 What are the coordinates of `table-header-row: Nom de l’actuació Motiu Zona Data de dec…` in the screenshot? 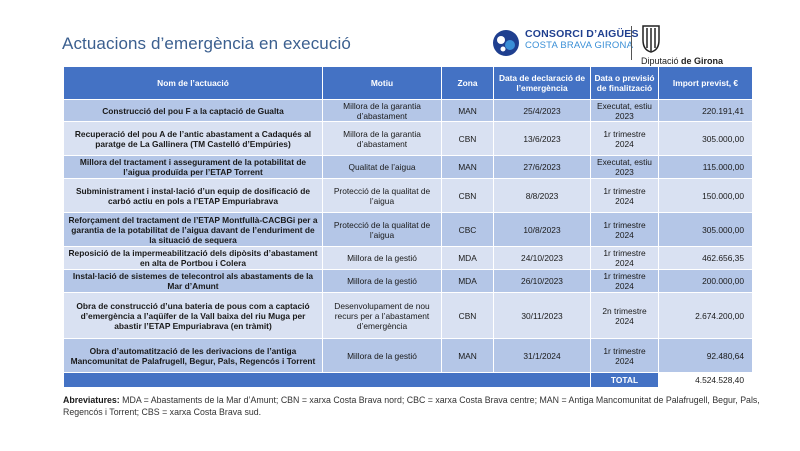 It's located at (408, 83).